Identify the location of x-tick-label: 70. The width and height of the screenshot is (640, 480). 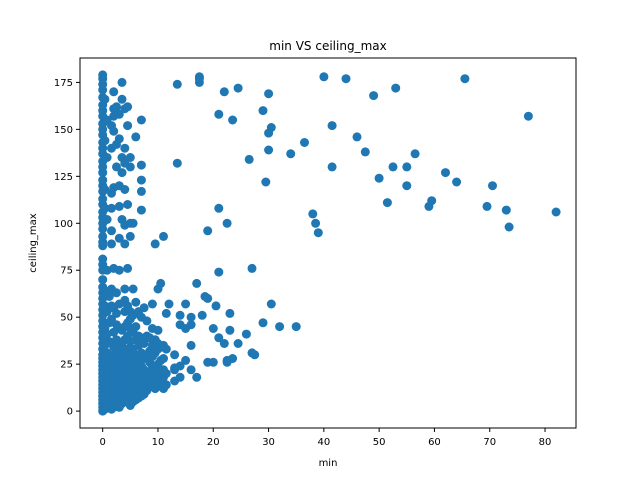
(489, 442).